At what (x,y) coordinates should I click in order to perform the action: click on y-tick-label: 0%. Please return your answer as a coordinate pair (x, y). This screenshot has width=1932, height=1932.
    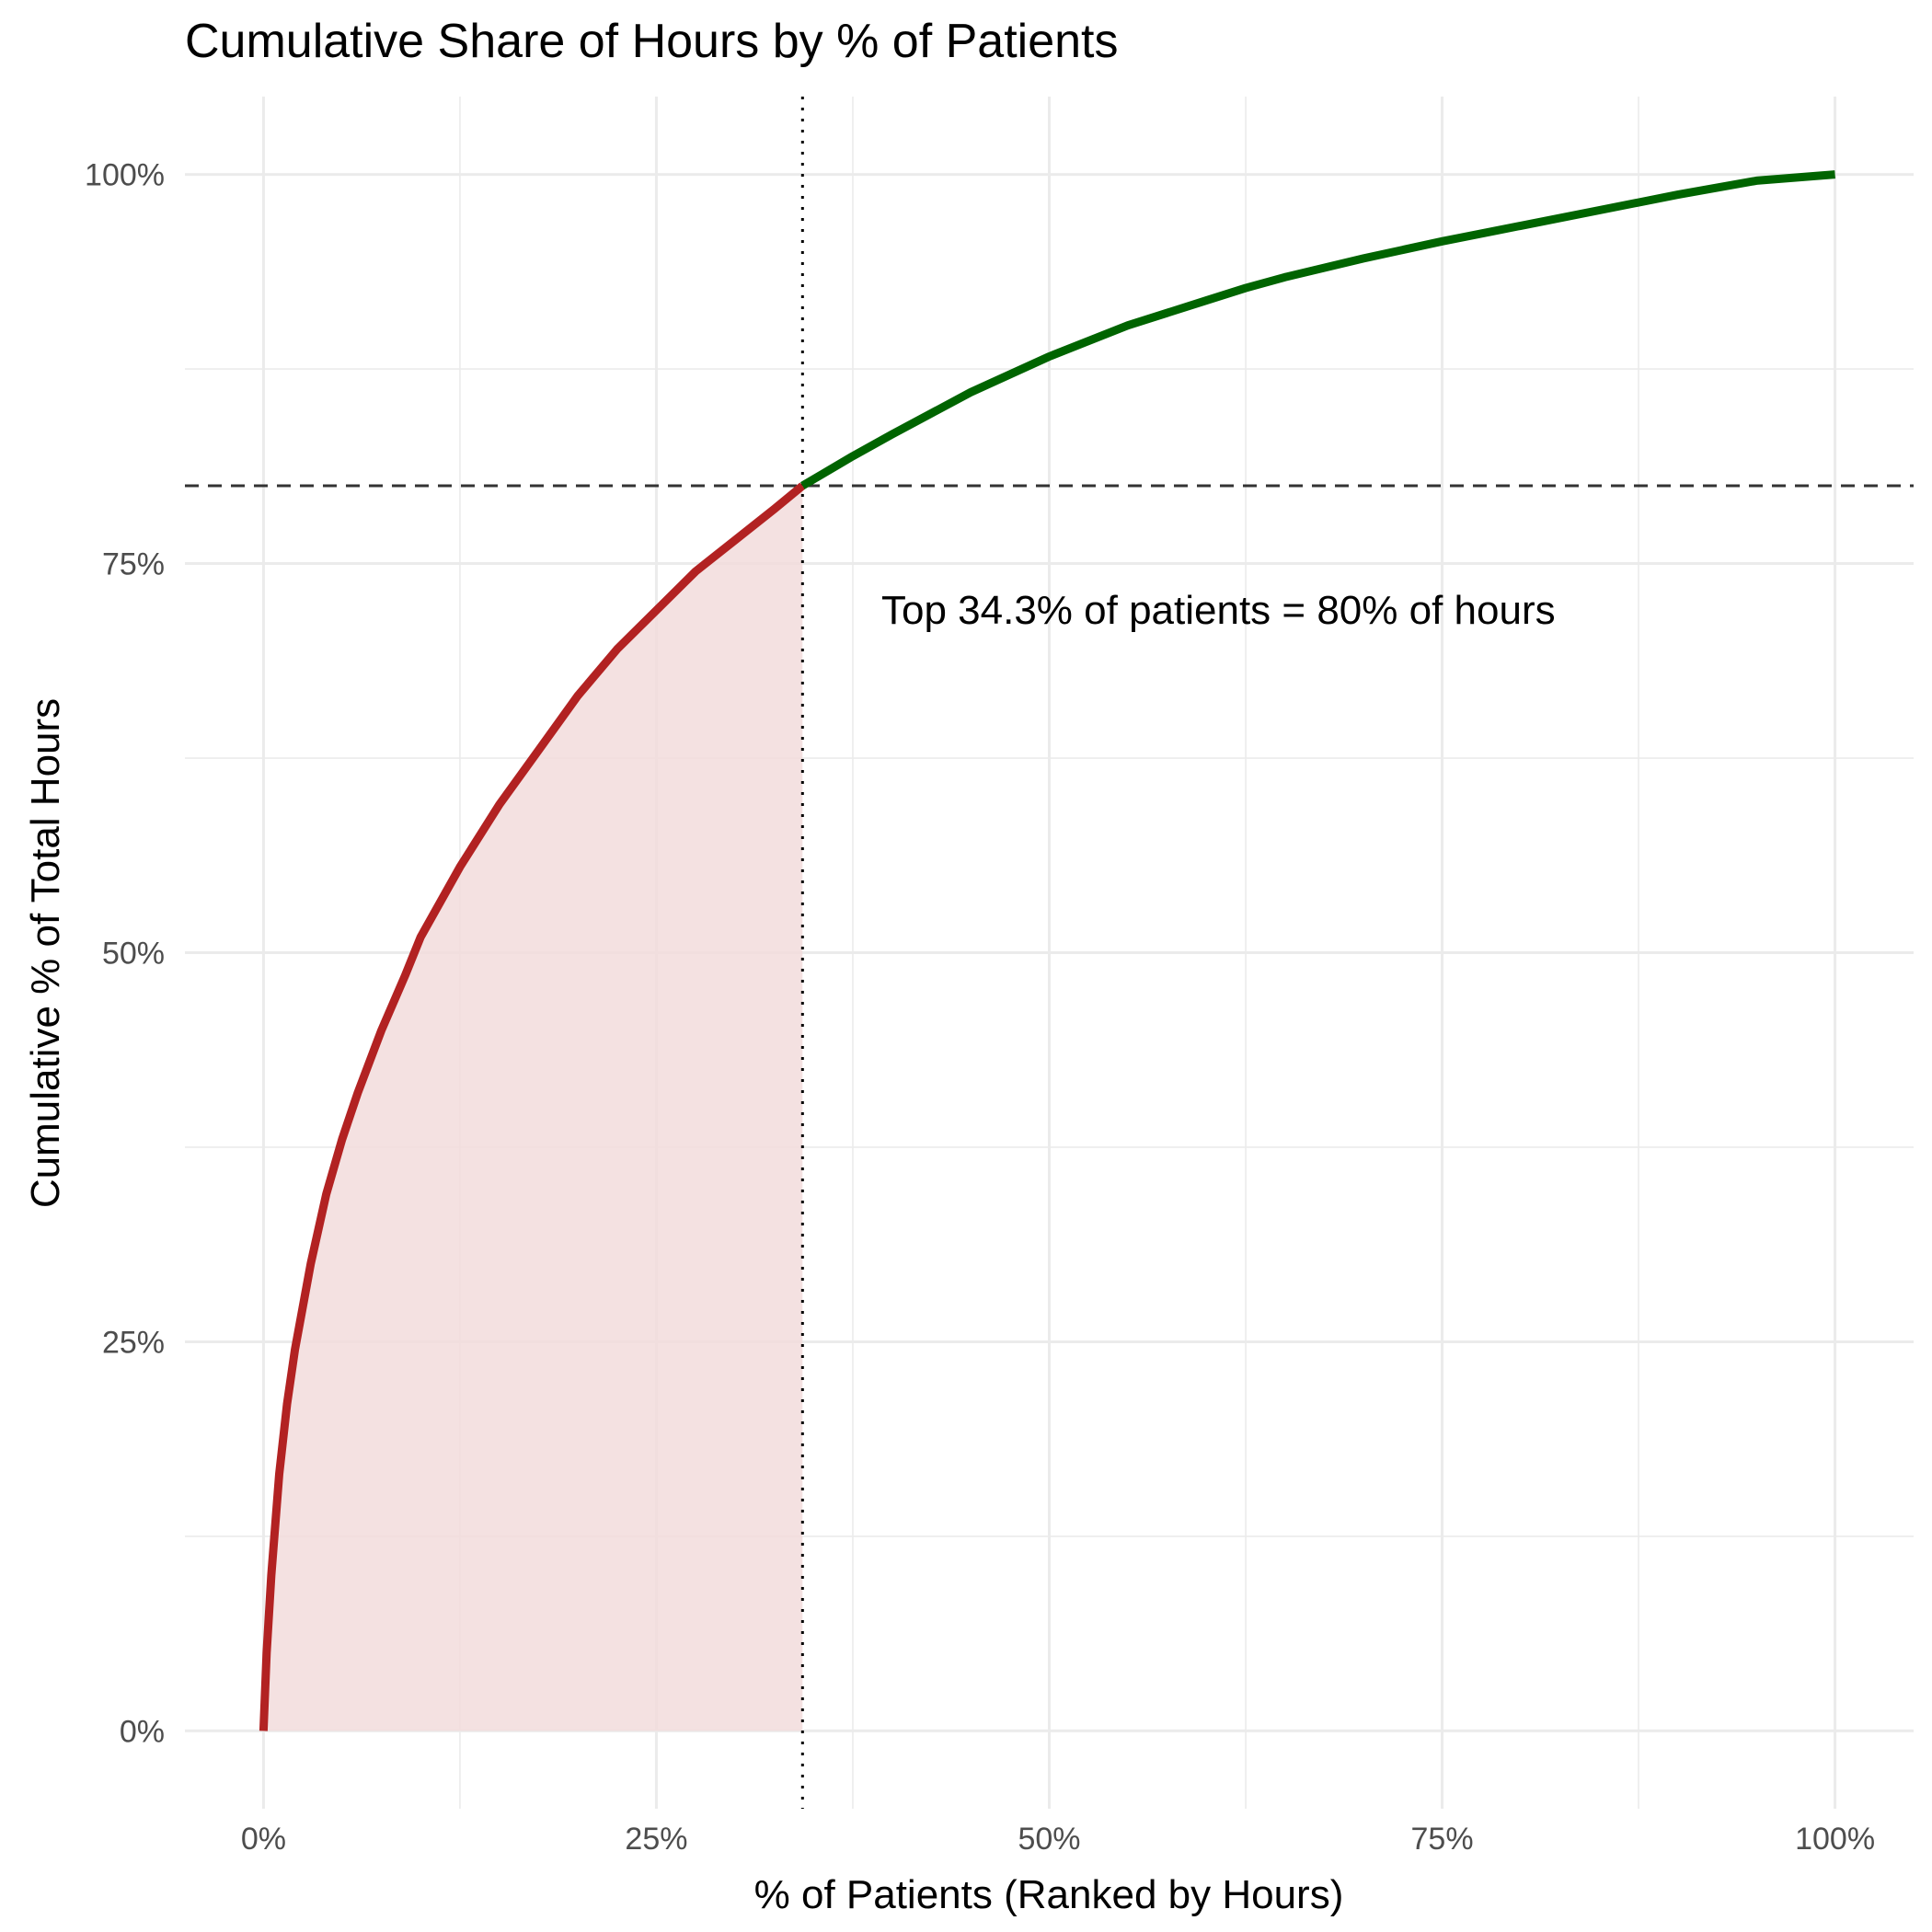
    Looking at the image, I should click on (142, 1731).